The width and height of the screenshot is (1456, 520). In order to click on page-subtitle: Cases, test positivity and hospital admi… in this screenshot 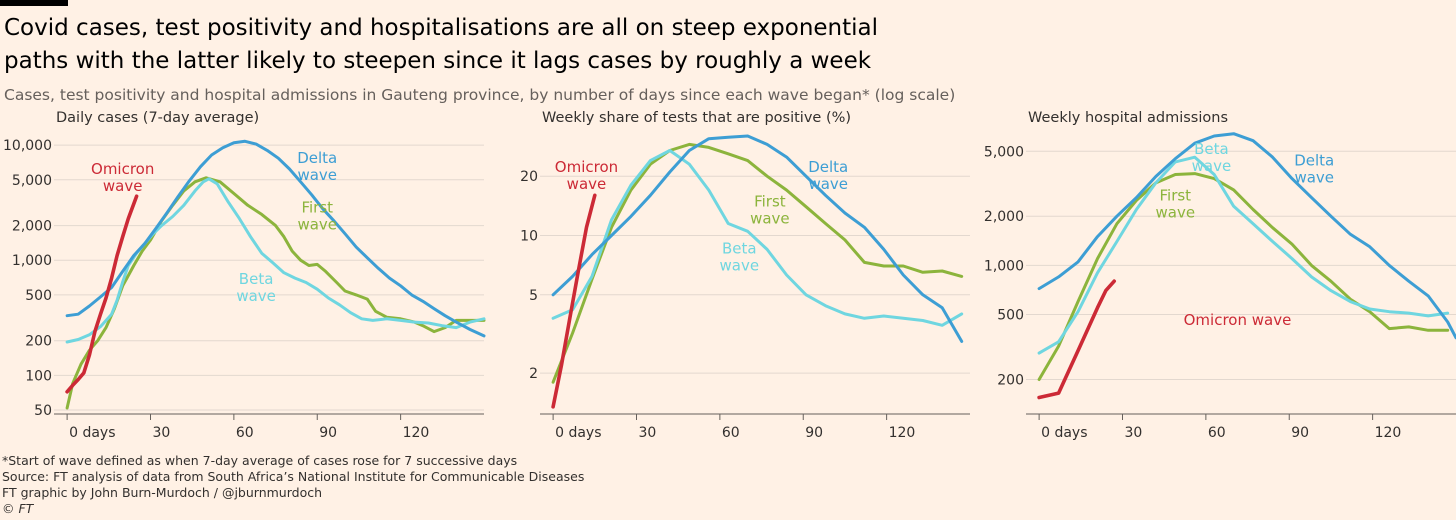, I will do `click(480, 95)`.